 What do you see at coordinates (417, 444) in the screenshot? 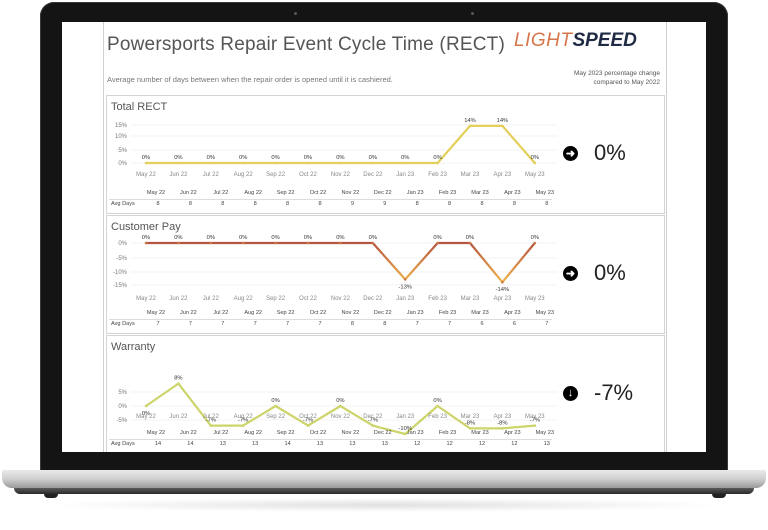
I see `avg-days-value: 12` at bounding box center [417, 444].